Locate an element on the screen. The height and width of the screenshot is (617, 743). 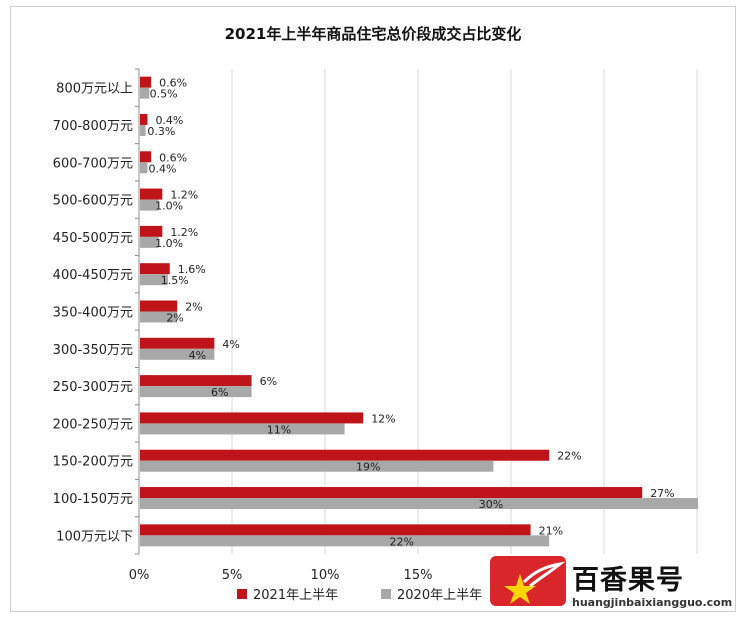
x-tick-label: 0% is located at coordinates (139, 575).